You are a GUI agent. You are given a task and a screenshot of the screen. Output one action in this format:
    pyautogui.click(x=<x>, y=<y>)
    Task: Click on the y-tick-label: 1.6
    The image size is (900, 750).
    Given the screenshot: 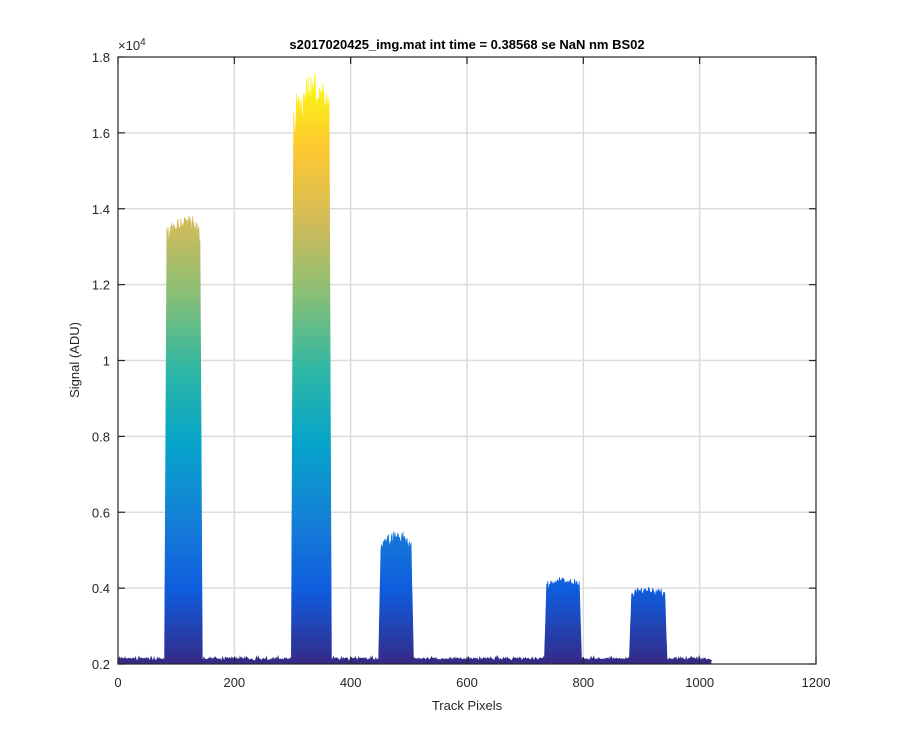 What is the action you would take?
    pyautogui.click(x=101, y=133)
    